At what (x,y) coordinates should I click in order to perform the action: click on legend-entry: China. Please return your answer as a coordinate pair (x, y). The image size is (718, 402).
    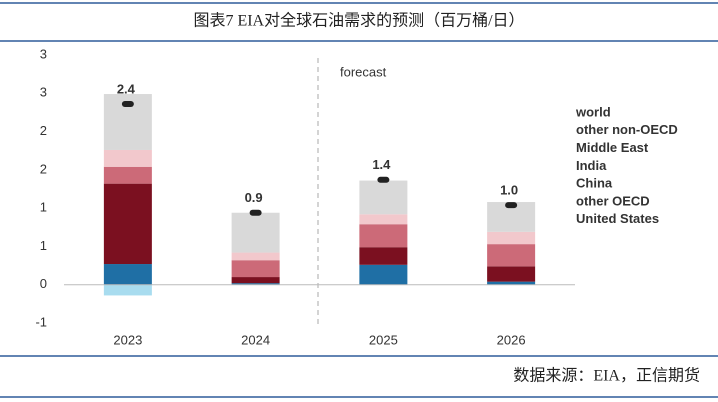
    Looking at the image, I should click on (594, 183).